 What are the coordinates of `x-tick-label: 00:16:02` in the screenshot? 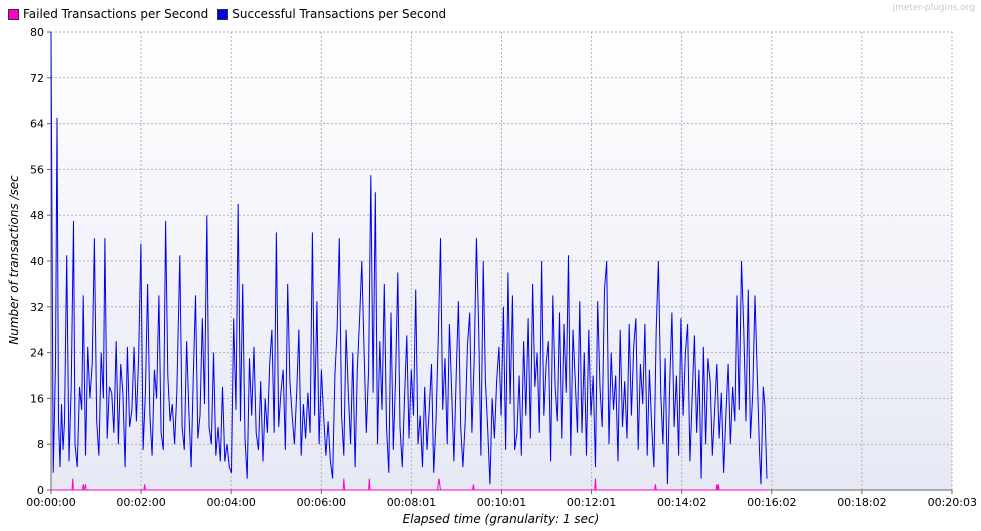 It's located at (771, 502).